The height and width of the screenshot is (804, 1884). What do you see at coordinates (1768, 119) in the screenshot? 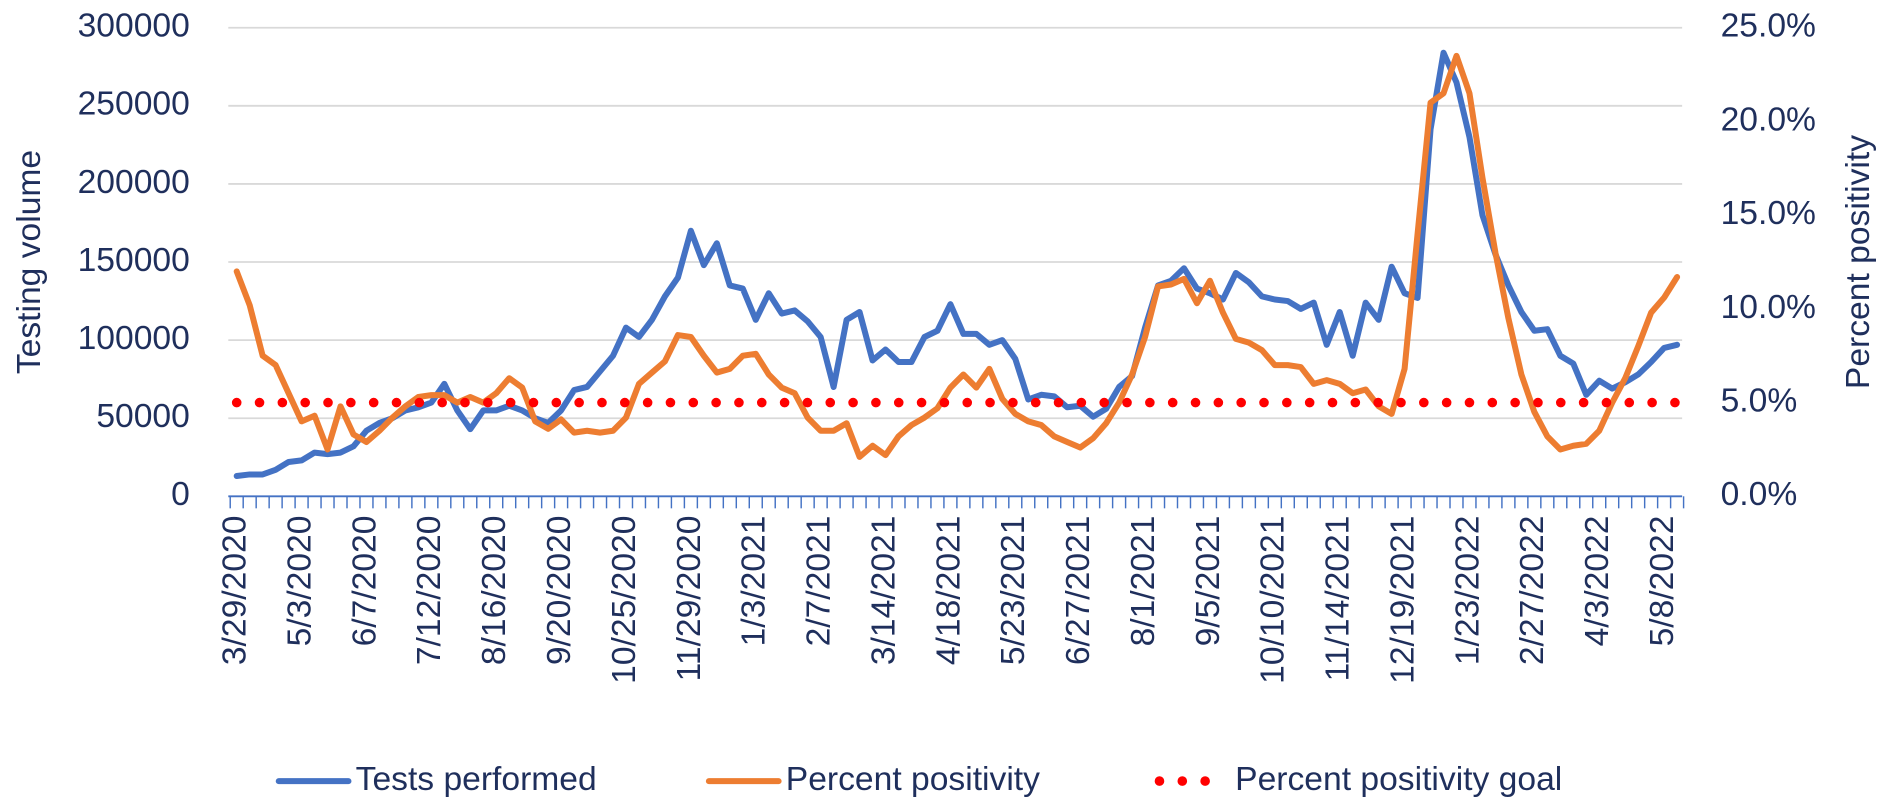
I see `y2-tick-label: 20.0%` at bounding box center [1768, 119].